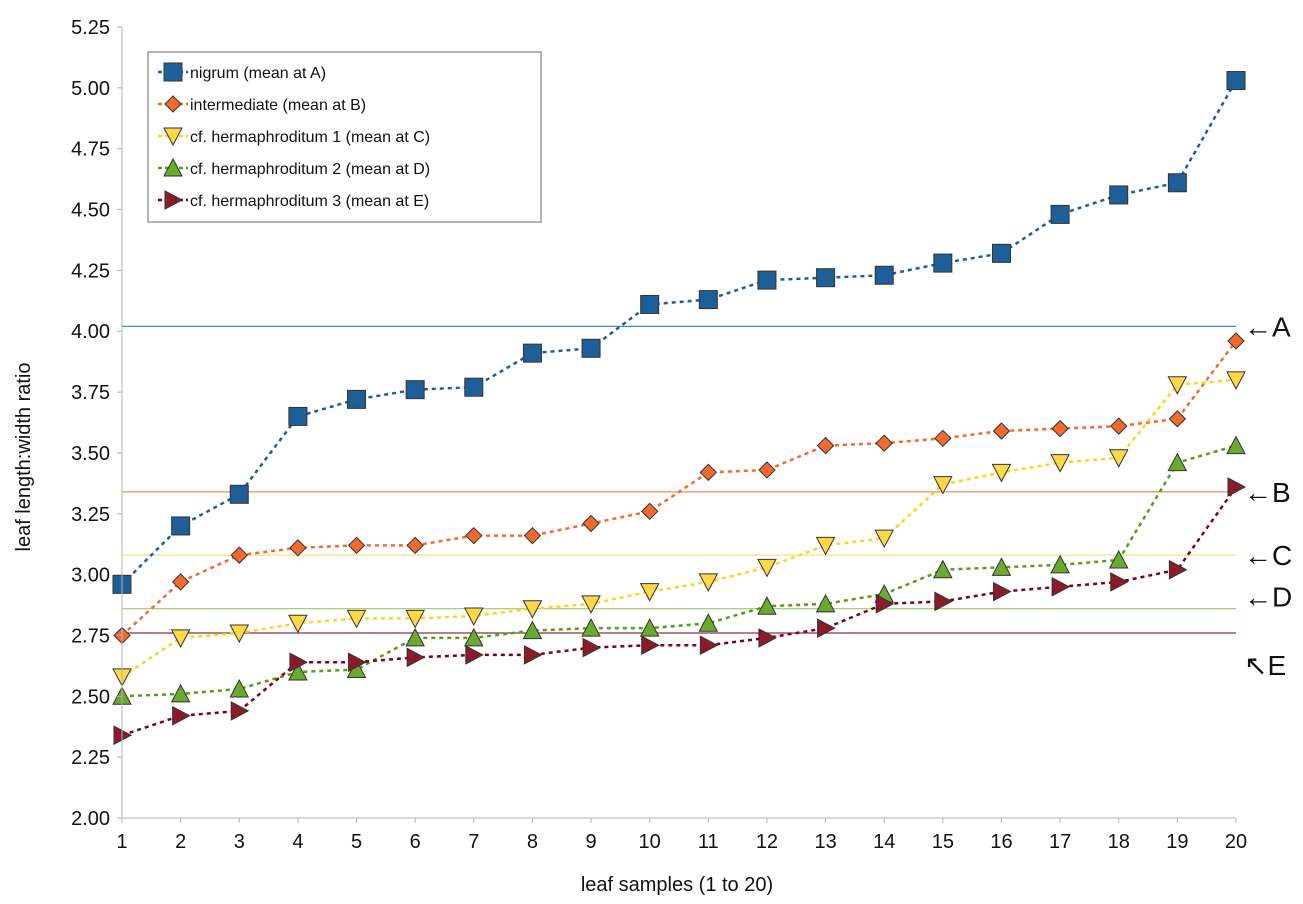  What do you see at coordinates (309, 201) in the screenshot?
I see `legend-label: cf. hermaphroditum 3 (mean at E)` at bounding box center [309, 201].